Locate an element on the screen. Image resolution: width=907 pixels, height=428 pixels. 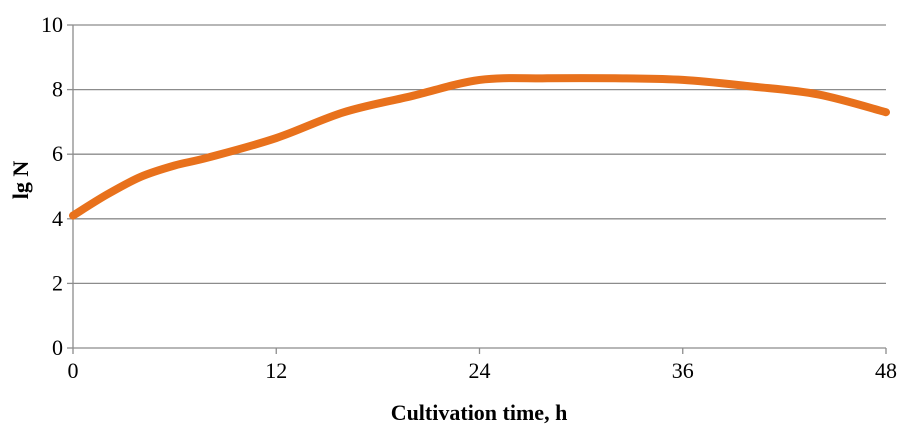
y-tick-label-4: 4 is located at coordinates (57, 218).